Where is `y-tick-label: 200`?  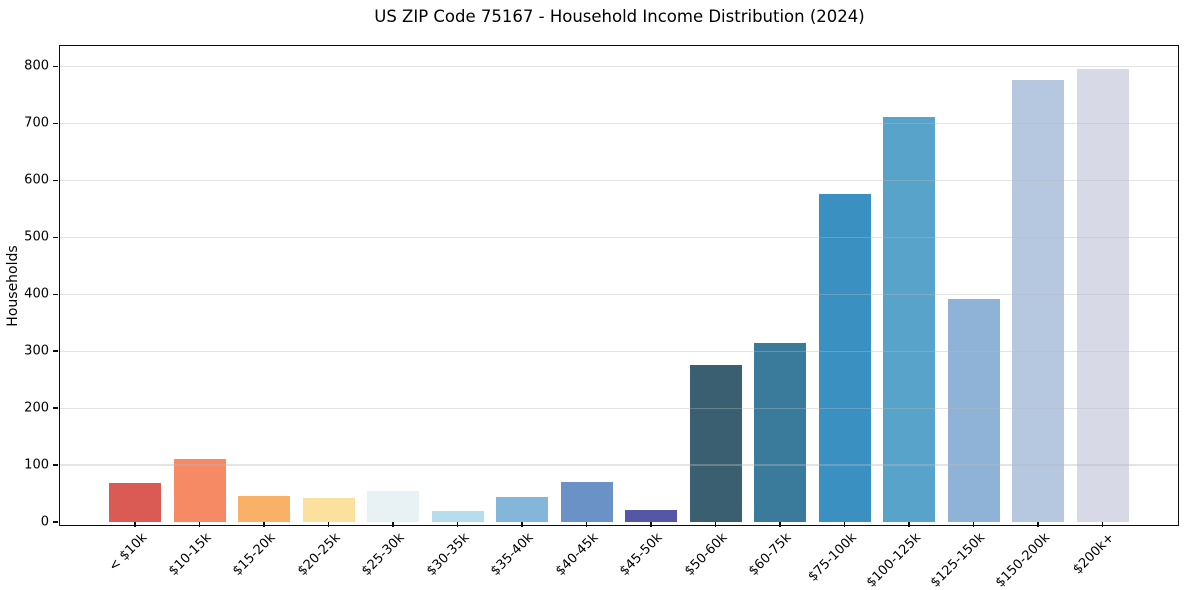
y-tick-label: 200 is located at coordinates (36, 408).